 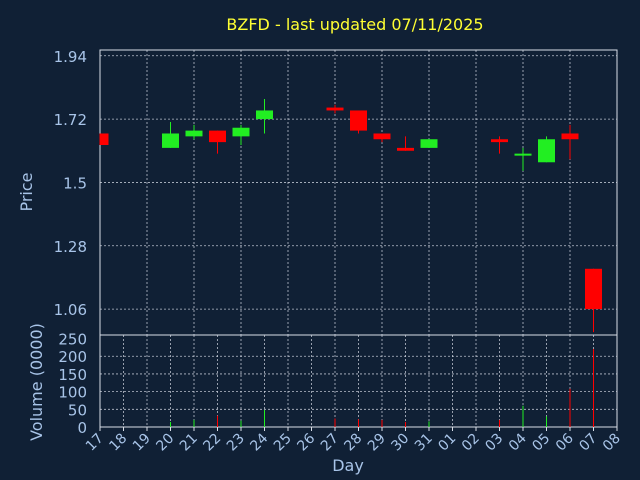 What do you see at coordinates (77, 410) in the screenshot?
I see `volume-tick-label: 50` at bounding box center [77, 410].